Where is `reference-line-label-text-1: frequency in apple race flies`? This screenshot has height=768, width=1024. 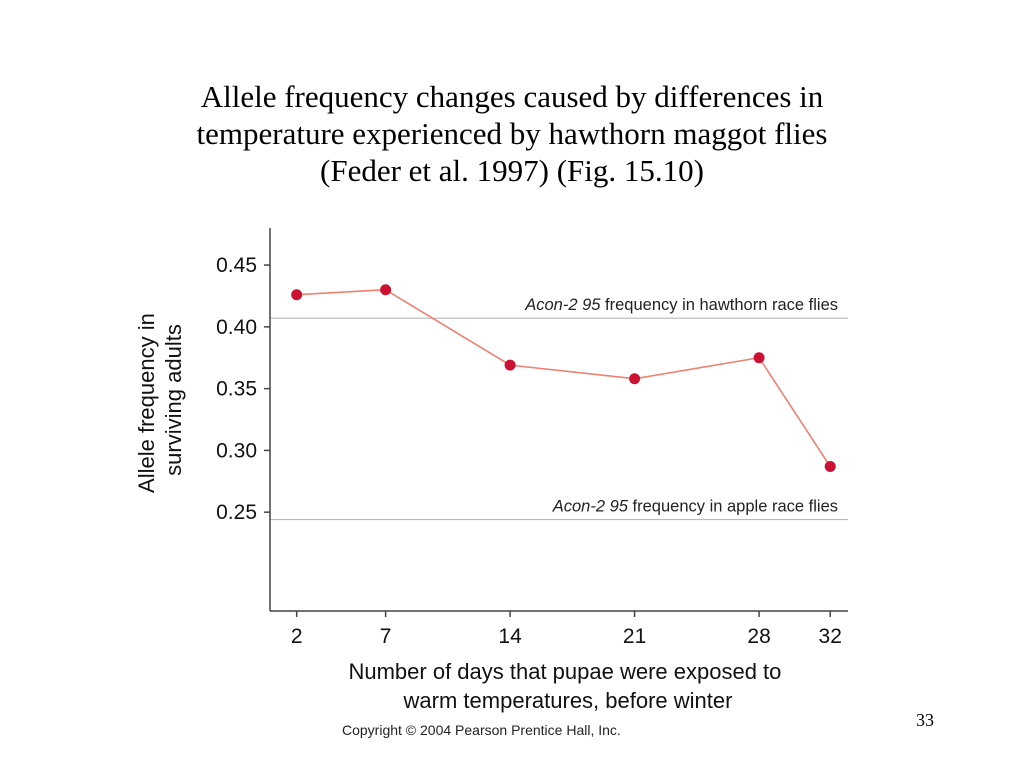
reference-line-label-text-1: frequency in apple race flies is located at coordinates (733, 507).